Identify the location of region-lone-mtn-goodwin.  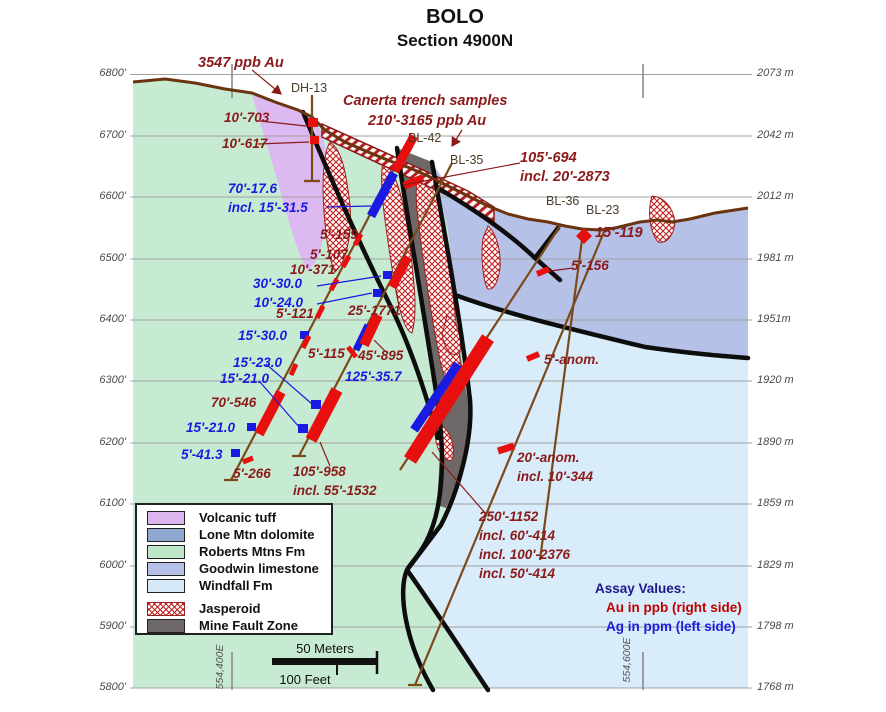
(590, 260).